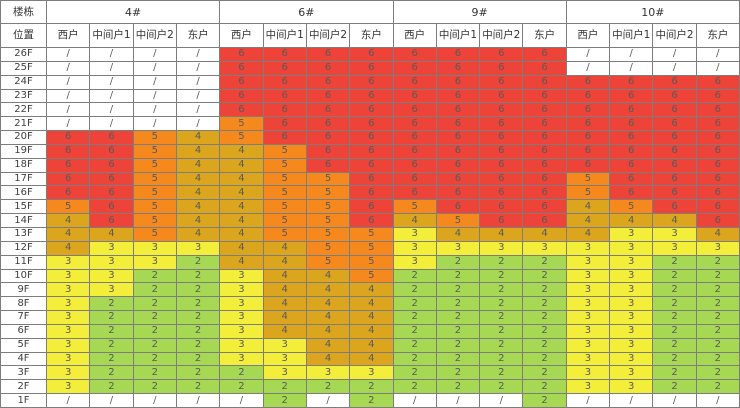 This screenshot has width=740, height=408. What do you see at coordinates (24, 359) in the screenshot?
I see `floor-label: 4F` at bounding box center [24, 359].